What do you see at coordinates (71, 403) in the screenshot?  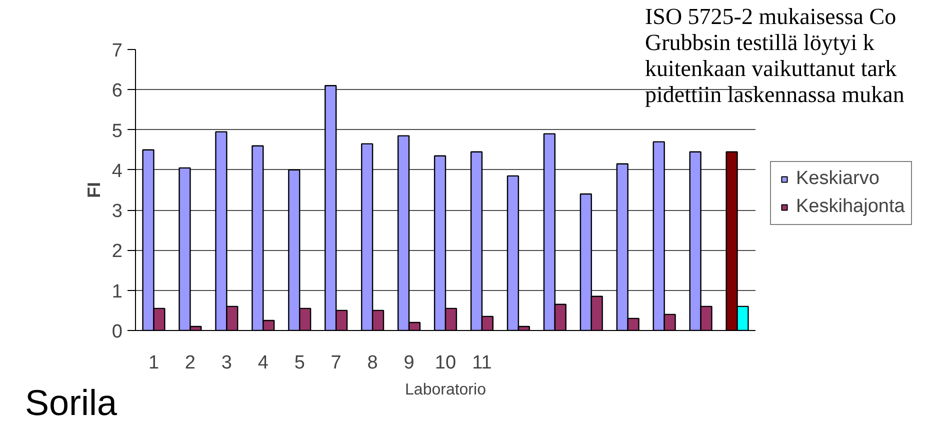 I see `text: Sorila` at bounding box center [71, 403].